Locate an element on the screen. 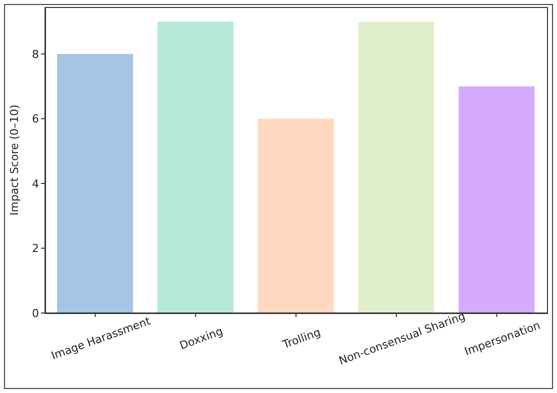  y-tick-label: 2 is located at coordinates (35, 249).